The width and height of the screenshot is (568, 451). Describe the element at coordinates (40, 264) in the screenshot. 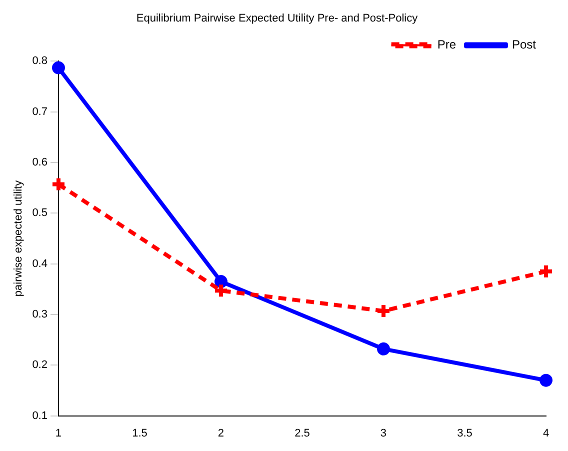

I see `y-tick-label: 0.4` at that location.